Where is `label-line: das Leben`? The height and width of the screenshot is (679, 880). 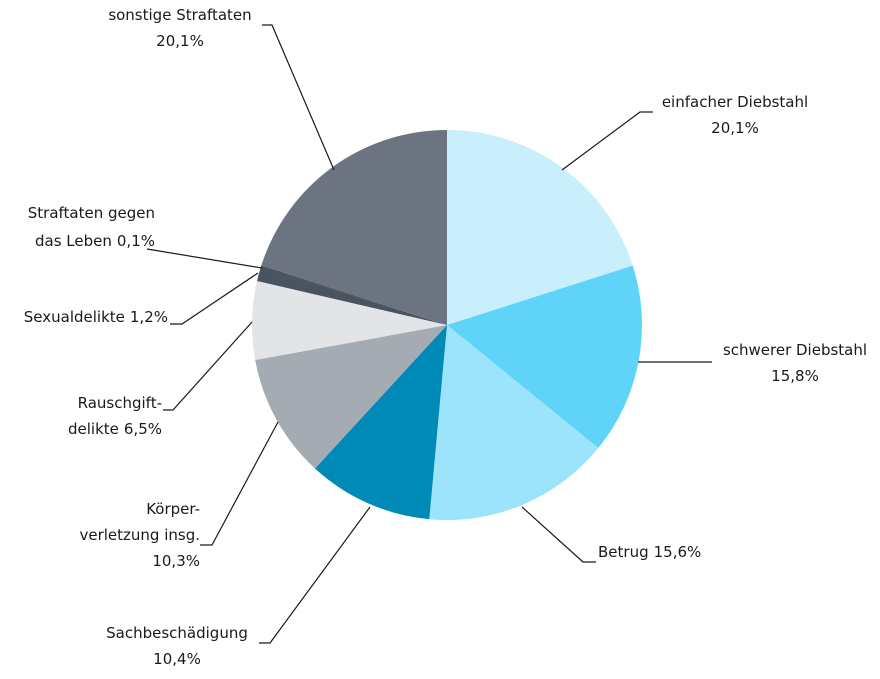
label-line: das Leben is located at coordinates (73, 241).